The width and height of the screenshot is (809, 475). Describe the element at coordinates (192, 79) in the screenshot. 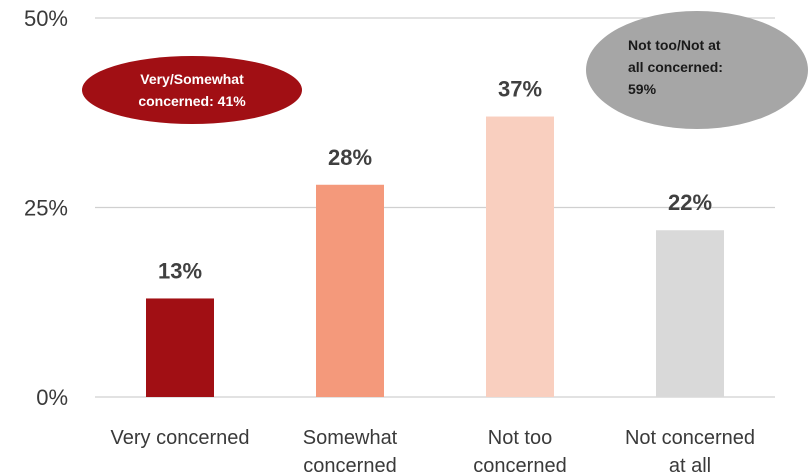

I see `annotation-text: Very/Somewhat` at that location.